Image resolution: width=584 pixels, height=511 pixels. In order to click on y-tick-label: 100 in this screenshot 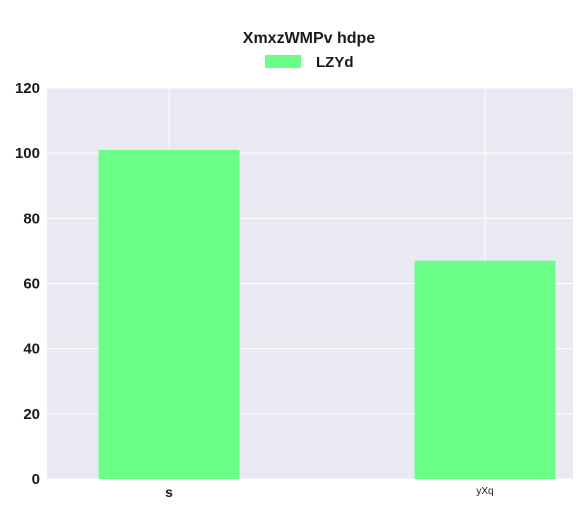, I will do `click(27, 153)`.